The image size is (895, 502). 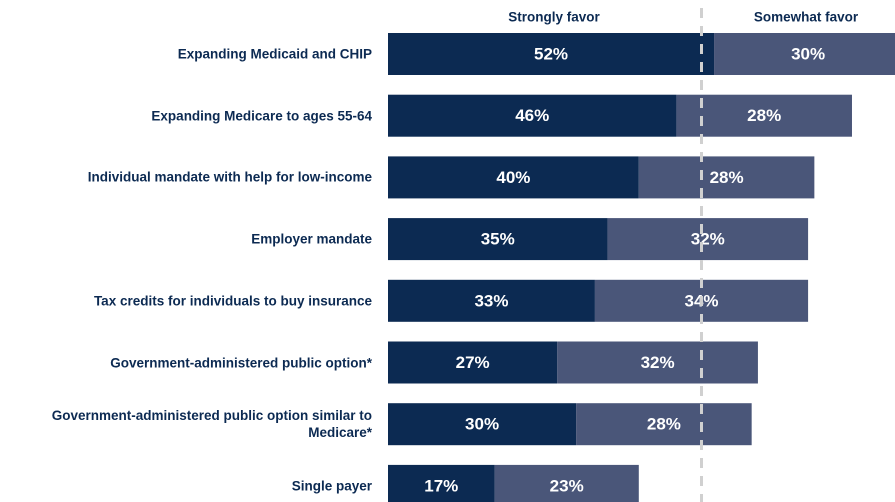 What do you see at coordinates (441, 485) in the screenshot?
I see `value-label: 17%` at bounding box center [441, 485].